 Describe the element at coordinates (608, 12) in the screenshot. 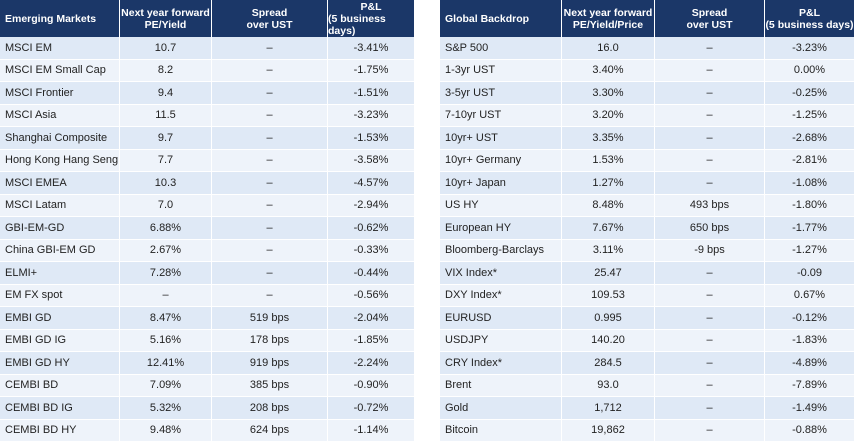

I see `header-line: Next year forward` at that location.